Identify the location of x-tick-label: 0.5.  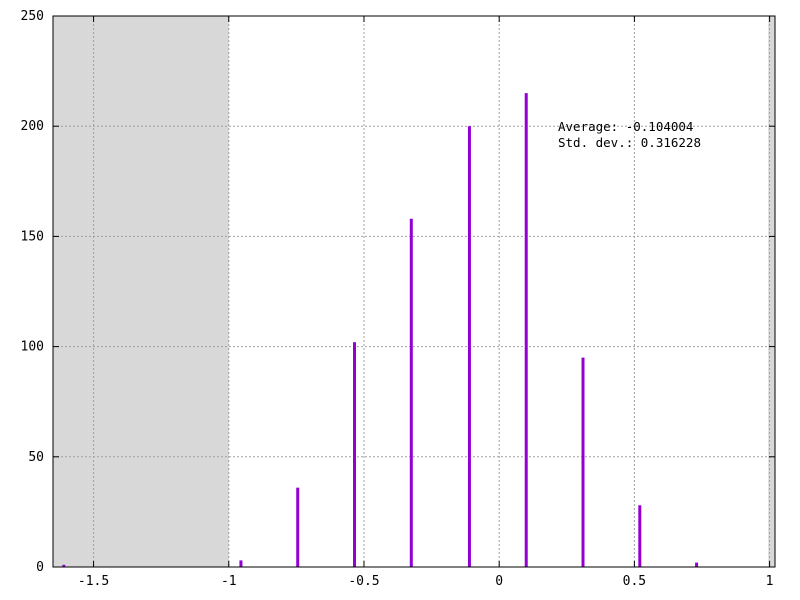
(634, 581).